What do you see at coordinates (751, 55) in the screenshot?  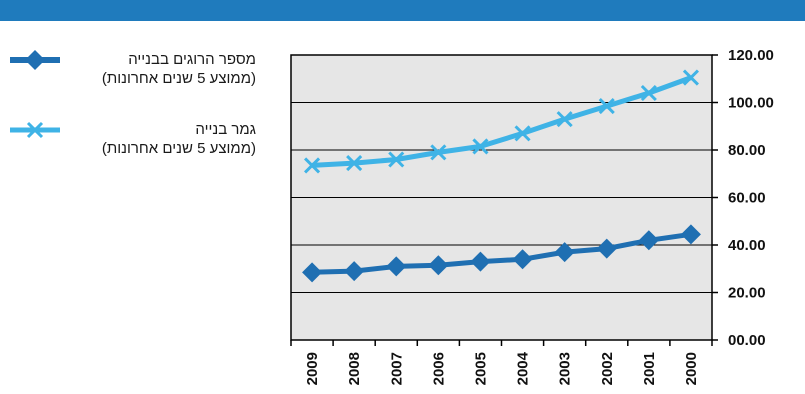 I see `y-tick-label: 120.00` at bounding box center [751, 55].